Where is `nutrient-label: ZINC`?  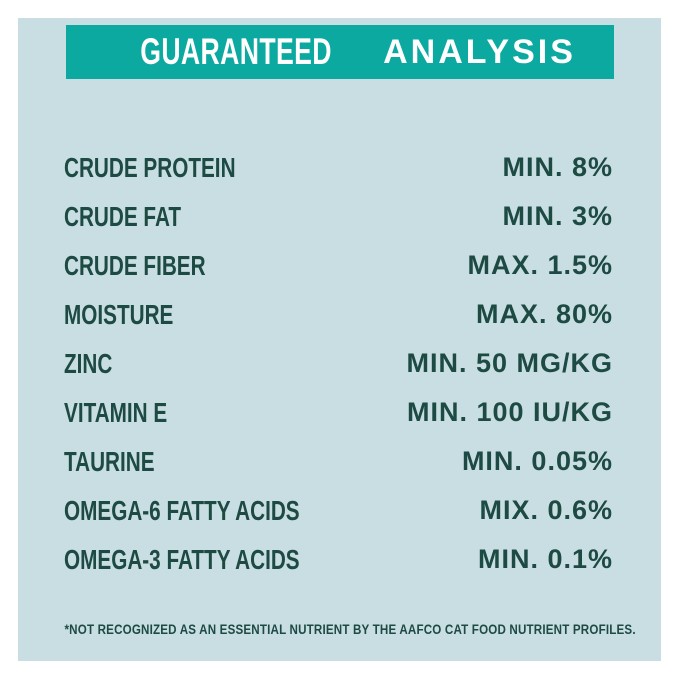 nutrient-label: ZINC is located at coordinates (88, 363).